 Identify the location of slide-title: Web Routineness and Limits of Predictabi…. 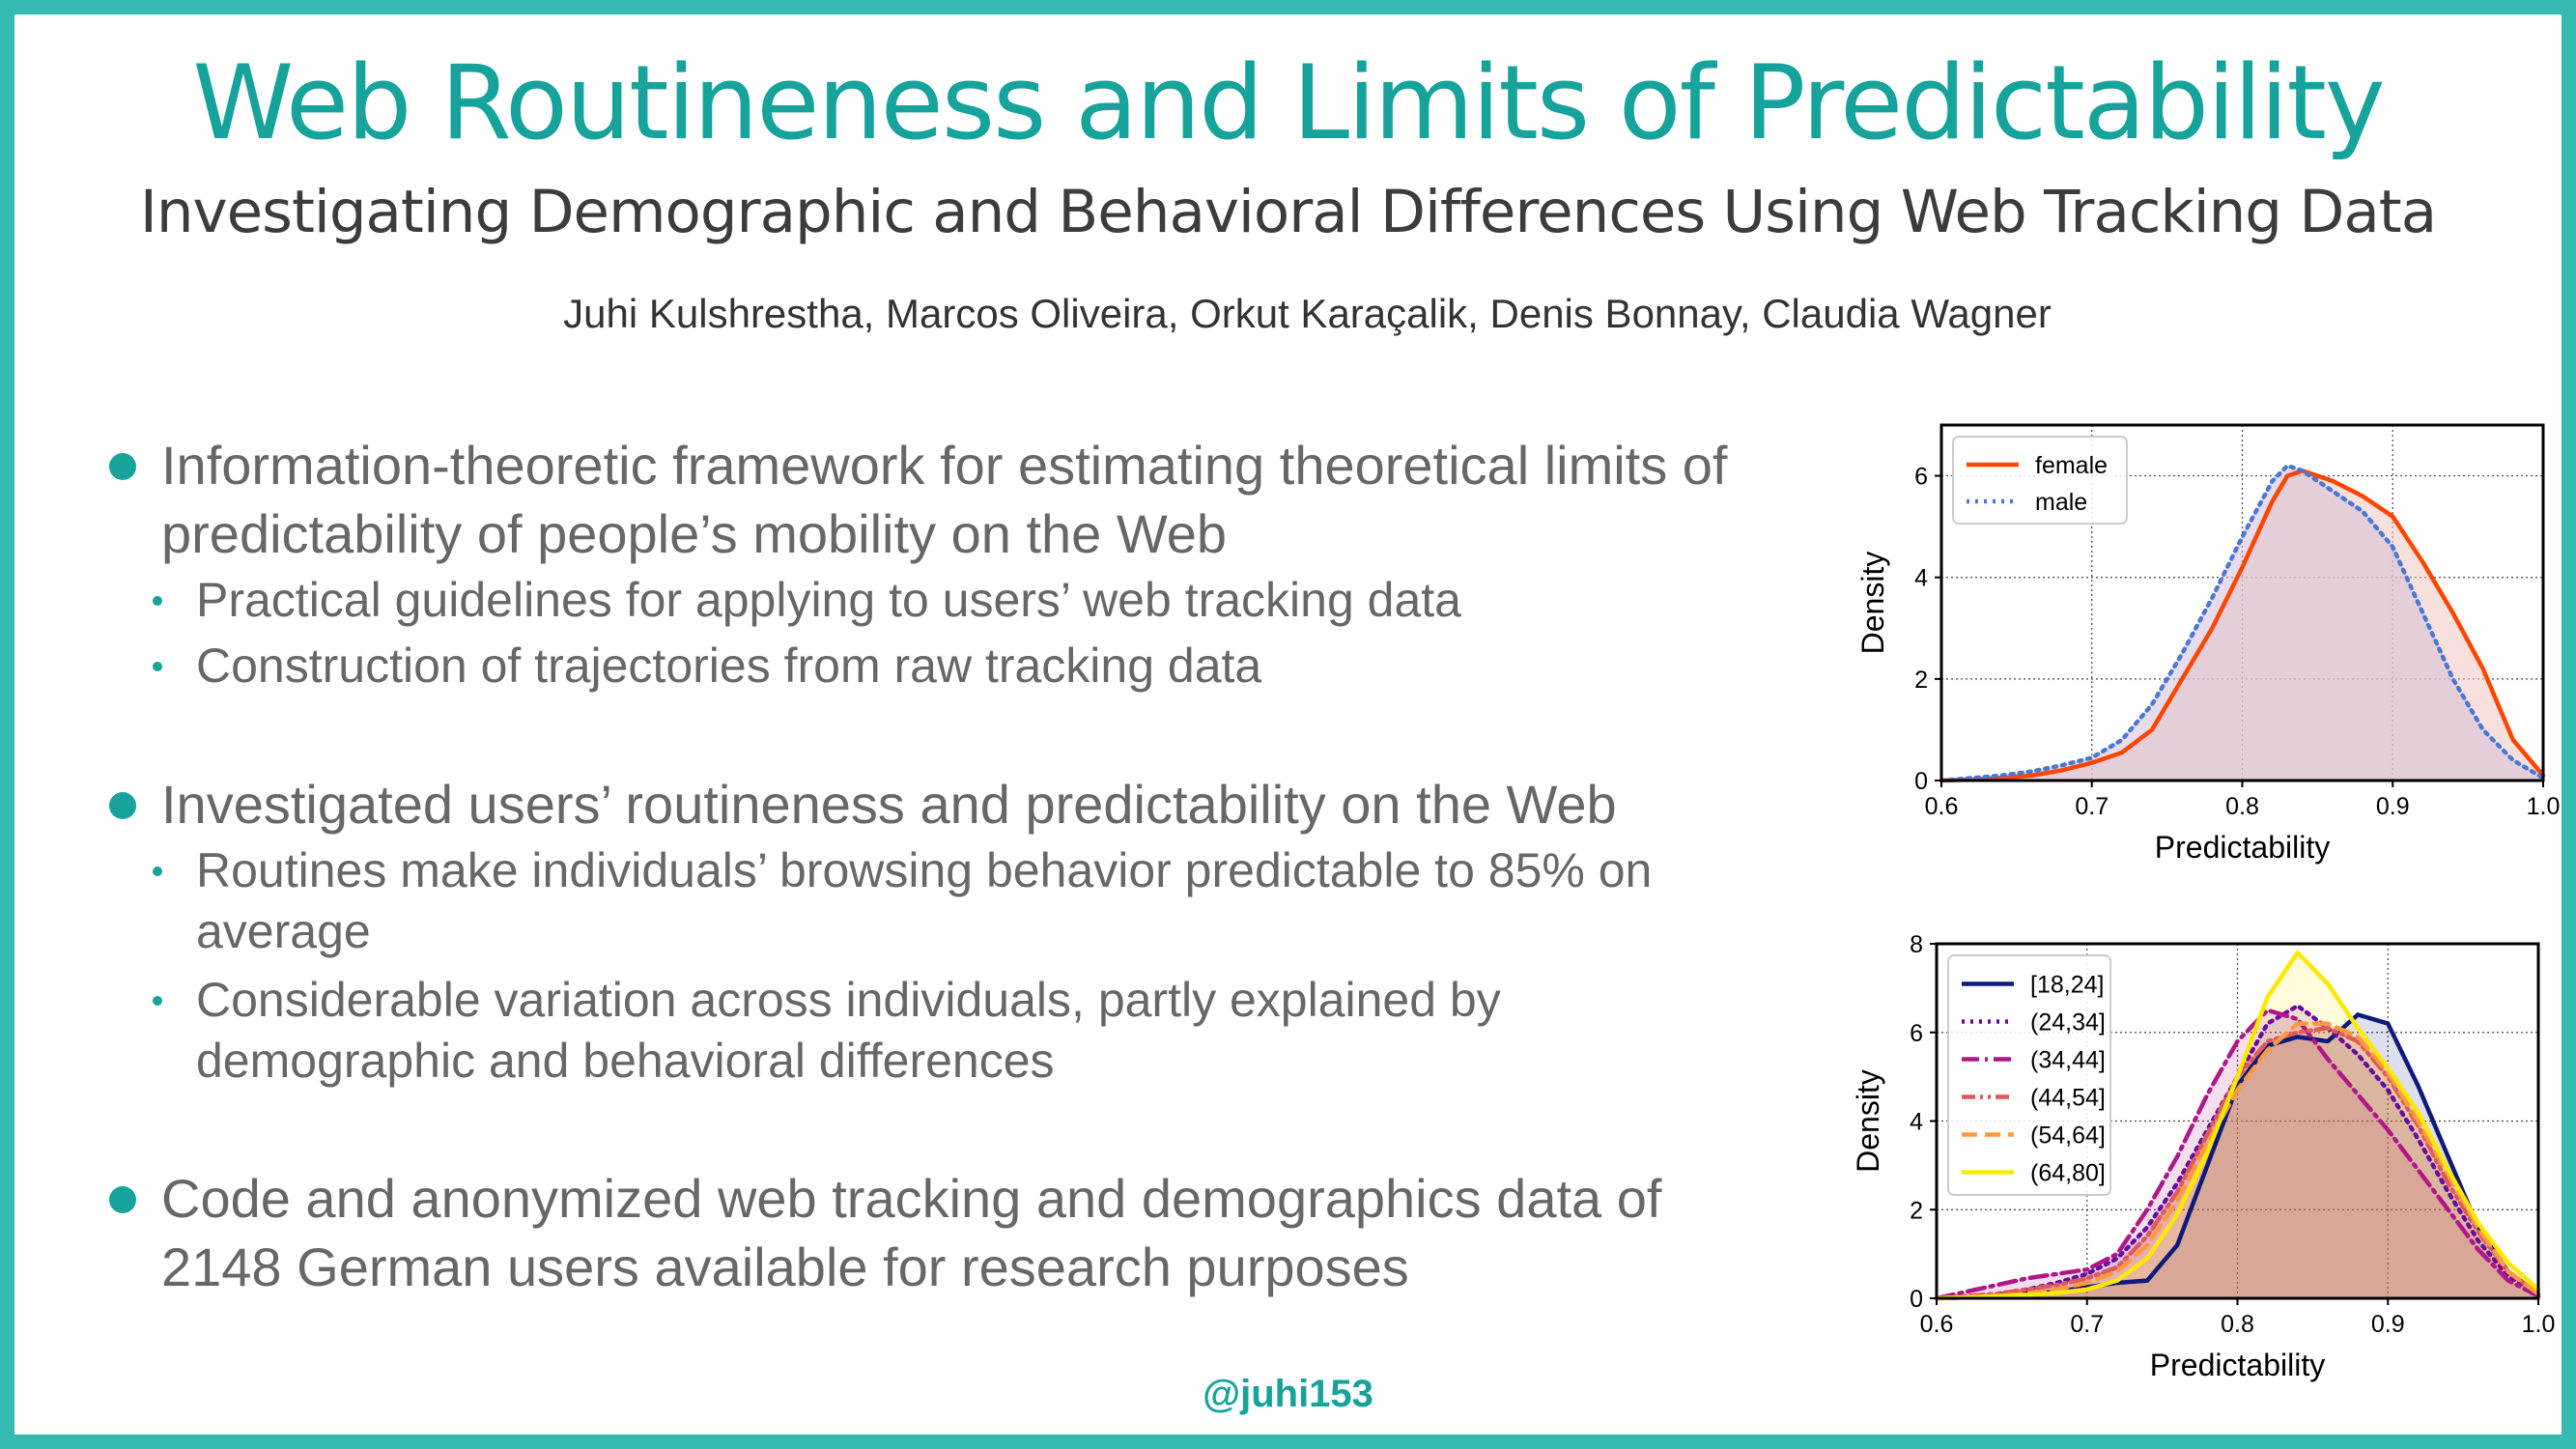
(1288, 102).